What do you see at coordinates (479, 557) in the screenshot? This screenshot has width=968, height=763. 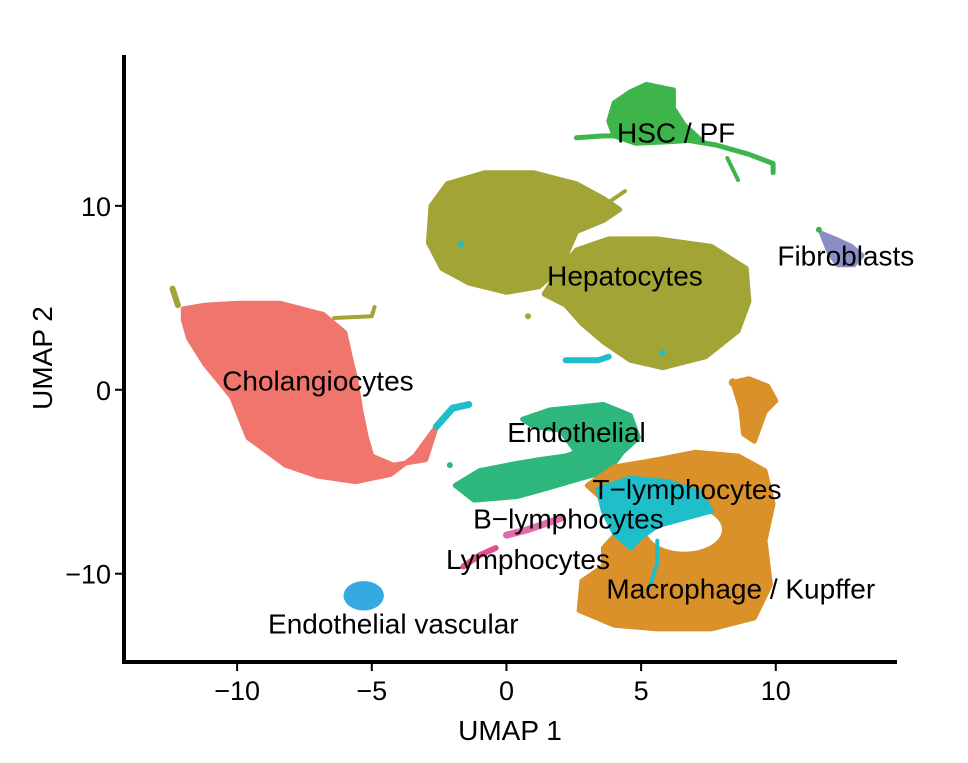 I see `lymphocytes-cluster` at bounding box center [479, 557].